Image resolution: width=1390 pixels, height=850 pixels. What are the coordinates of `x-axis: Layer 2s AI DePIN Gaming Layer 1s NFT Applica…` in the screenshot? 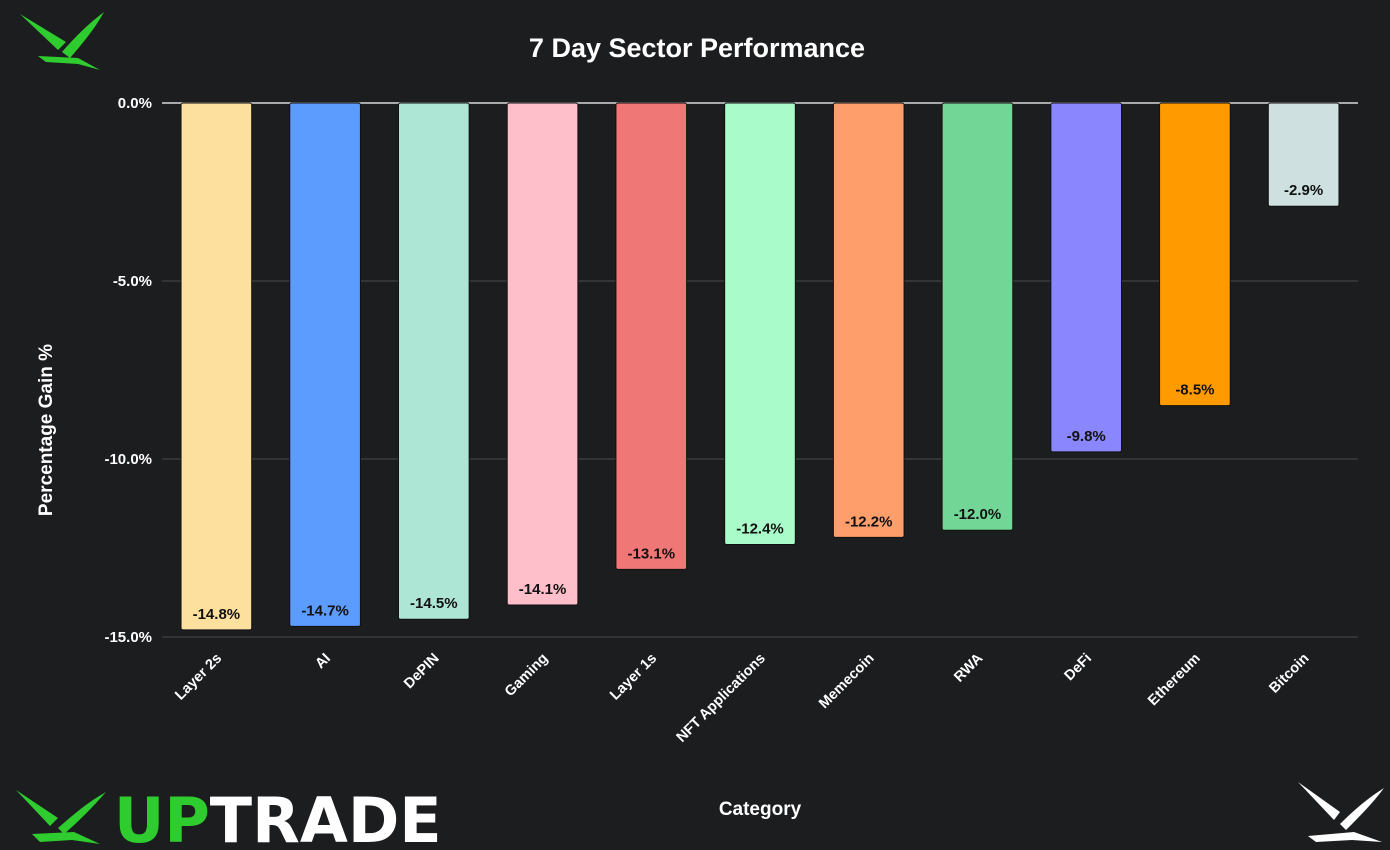 It's located at (742, 698).